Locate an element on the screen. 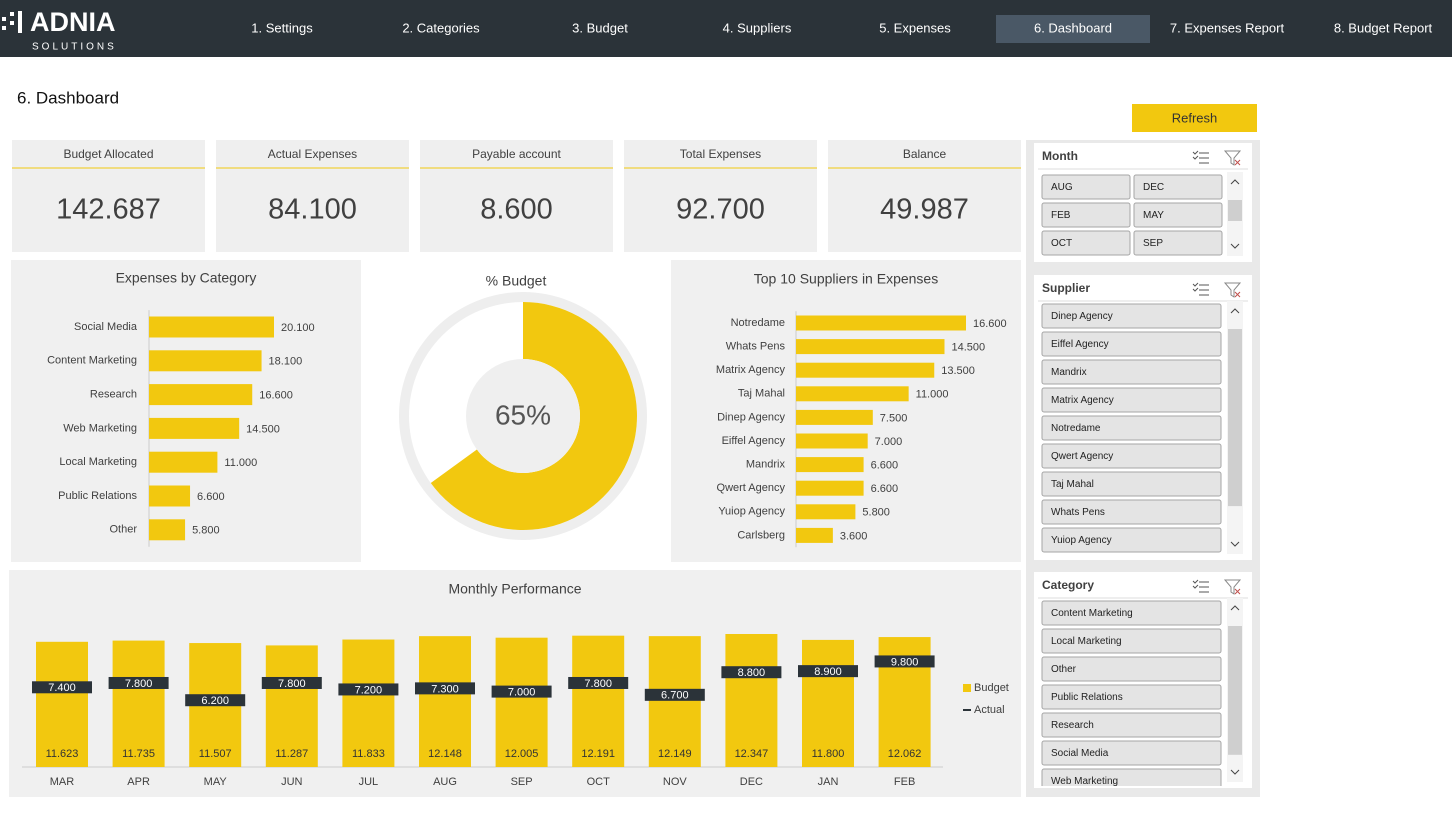  nav-item: 5. Expenses is located at coordinates (915, 27).